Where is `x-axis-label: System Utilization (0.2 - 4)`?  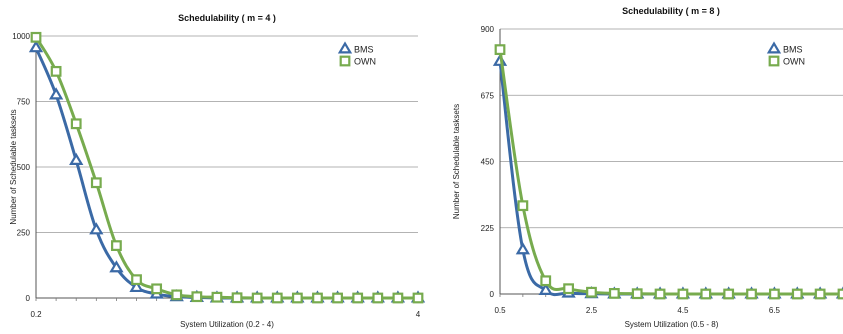
x-axis-label: System Utilization (0.2 - 4) is located at coordinates (227, 324).